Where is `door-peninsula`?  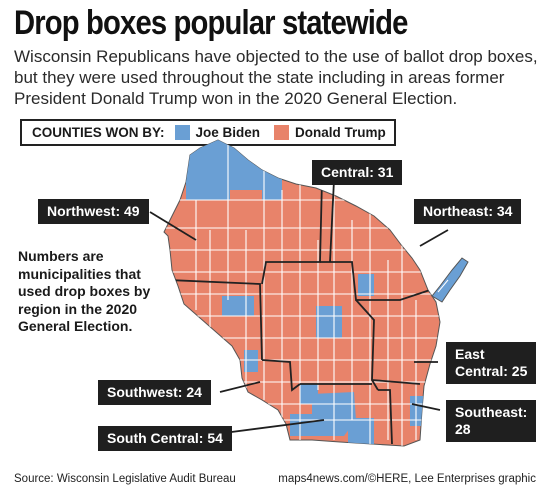 door-peninsula is located at coordinates (450, 280).